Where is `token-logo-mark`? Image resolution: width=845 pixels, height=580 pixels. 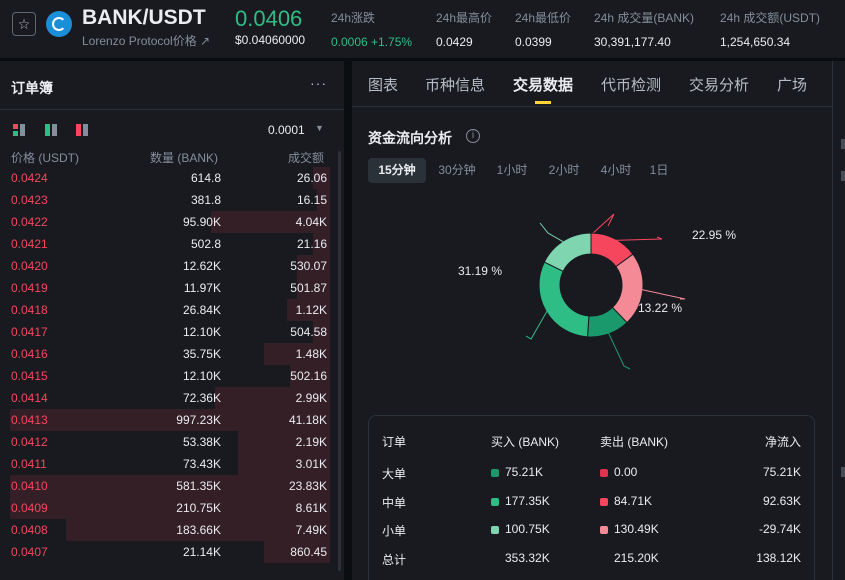
token-logo-mark is located at coordinates (59, 24).